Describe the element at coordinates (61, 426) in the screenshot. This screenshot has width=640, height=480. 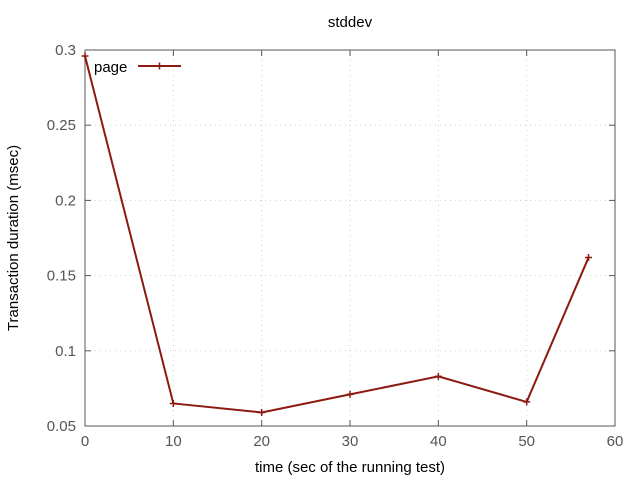
I see `y-tick-label: 0.05` at that location.